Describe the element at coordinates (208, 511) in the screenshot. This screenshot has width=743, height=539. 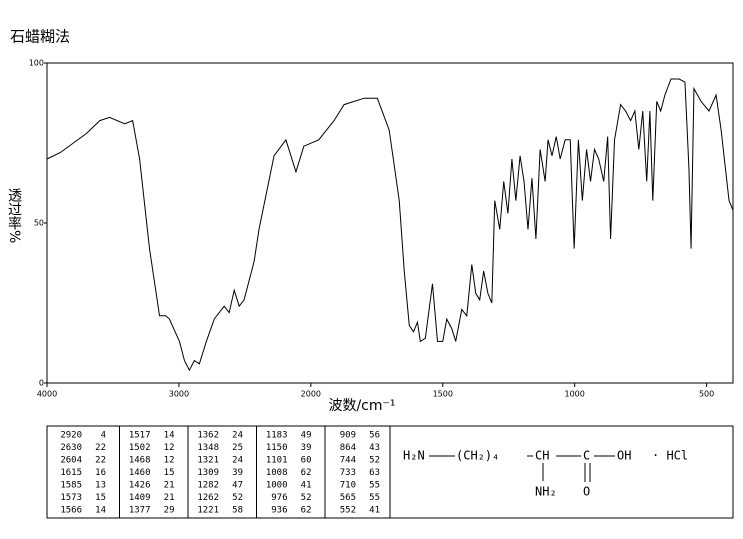
I see `peak-wavenumber: 1221` at that location.